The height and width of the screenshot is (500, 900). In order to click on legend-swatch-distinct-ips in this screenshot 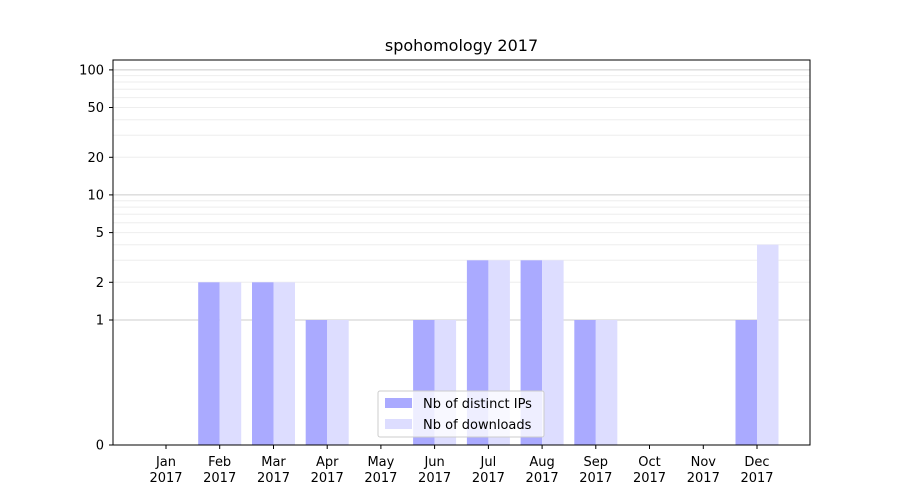, I will do `click(398, 403)`.